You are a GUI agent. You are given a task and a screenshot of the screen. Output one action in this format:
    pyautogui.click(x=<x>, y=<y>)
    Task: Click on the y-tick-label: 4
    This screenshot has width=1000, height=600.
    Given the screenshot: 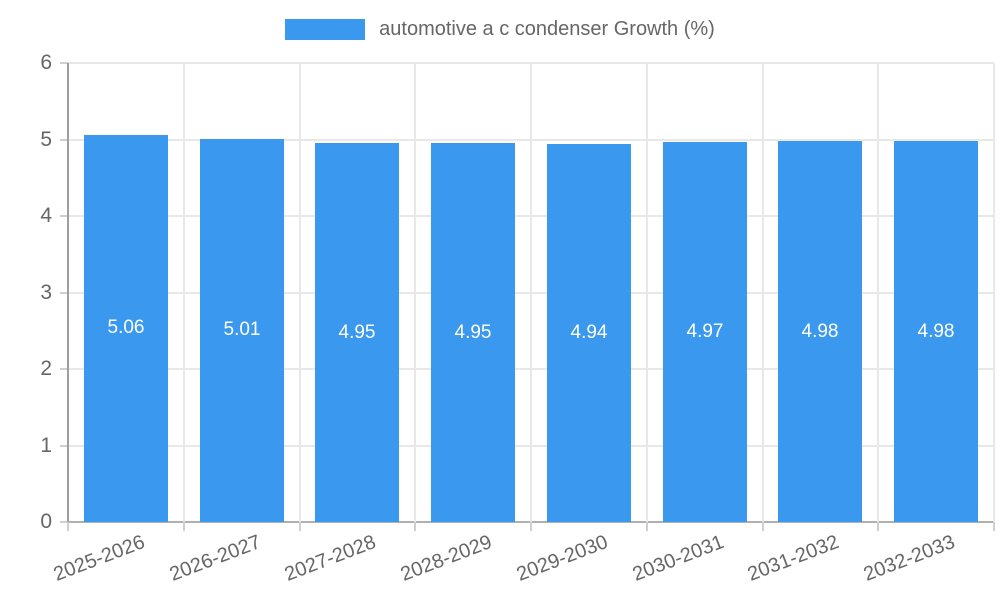 What is the action you would take?
    pyautogui.click(x=46, y=215)
    